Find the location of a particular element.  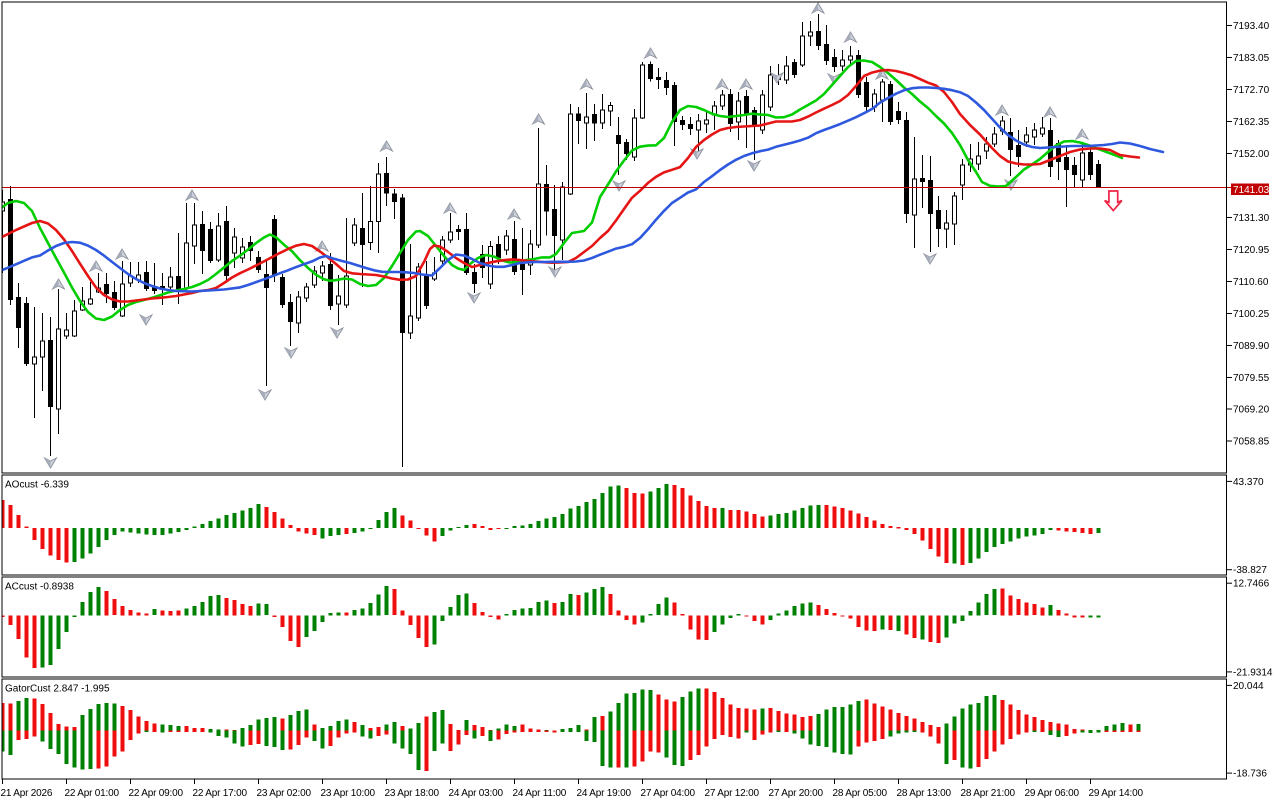

svg-text: 27 Apr 20:00 is located at coordinates (796, 793).